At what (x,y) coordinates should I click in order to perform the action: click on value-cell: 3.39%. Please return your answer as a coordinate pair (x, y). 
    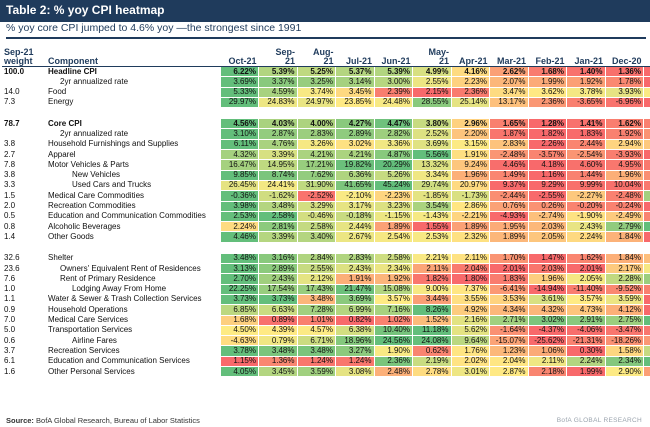
    Looking at the image, I should click on (278, 237).